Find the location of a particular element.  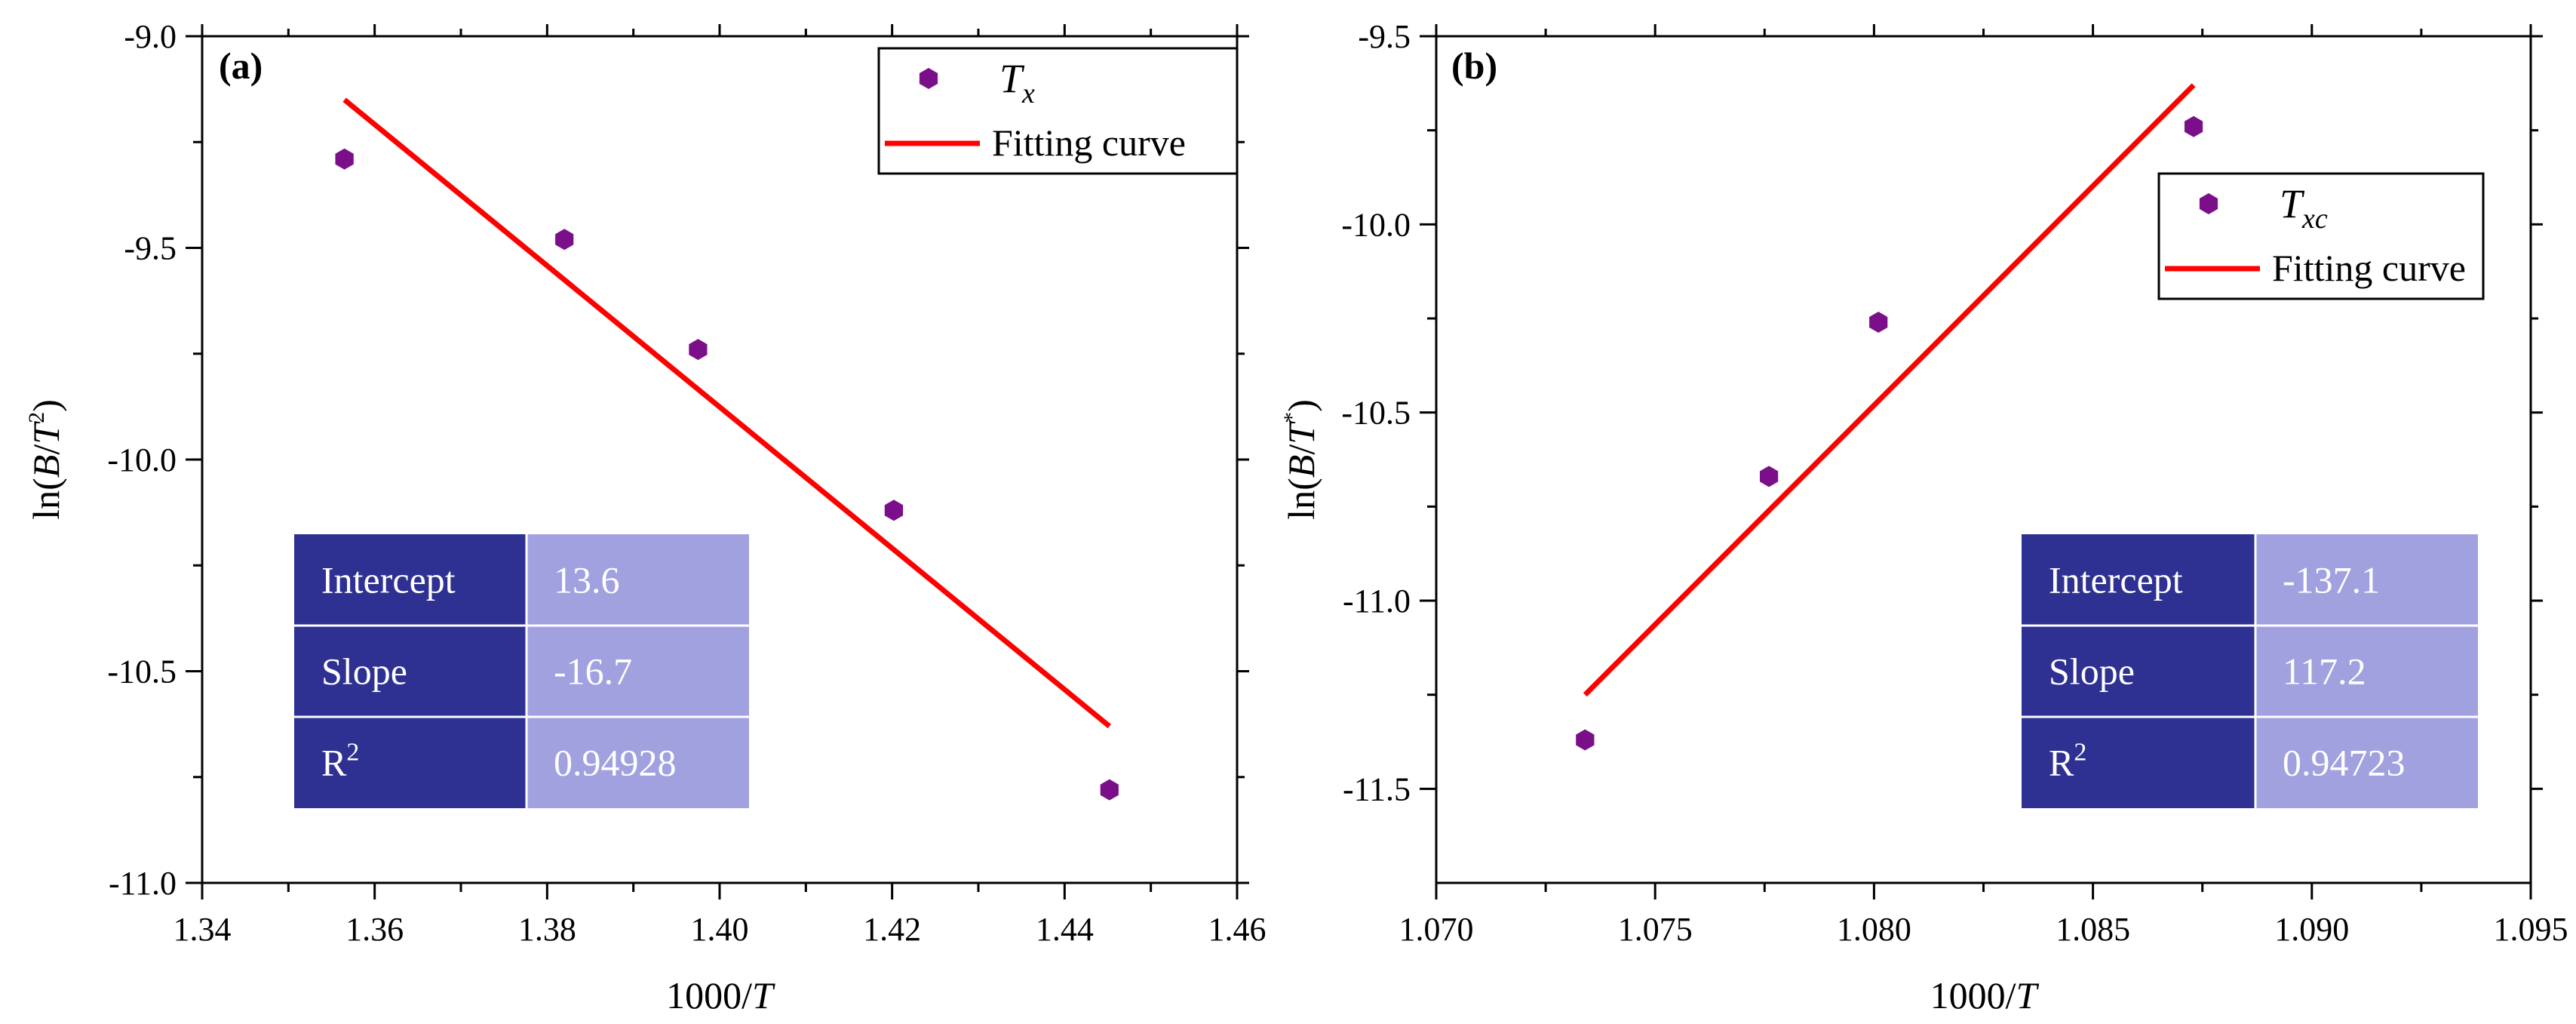

legend-subscript: xc is located at coordinates (2314, 219).